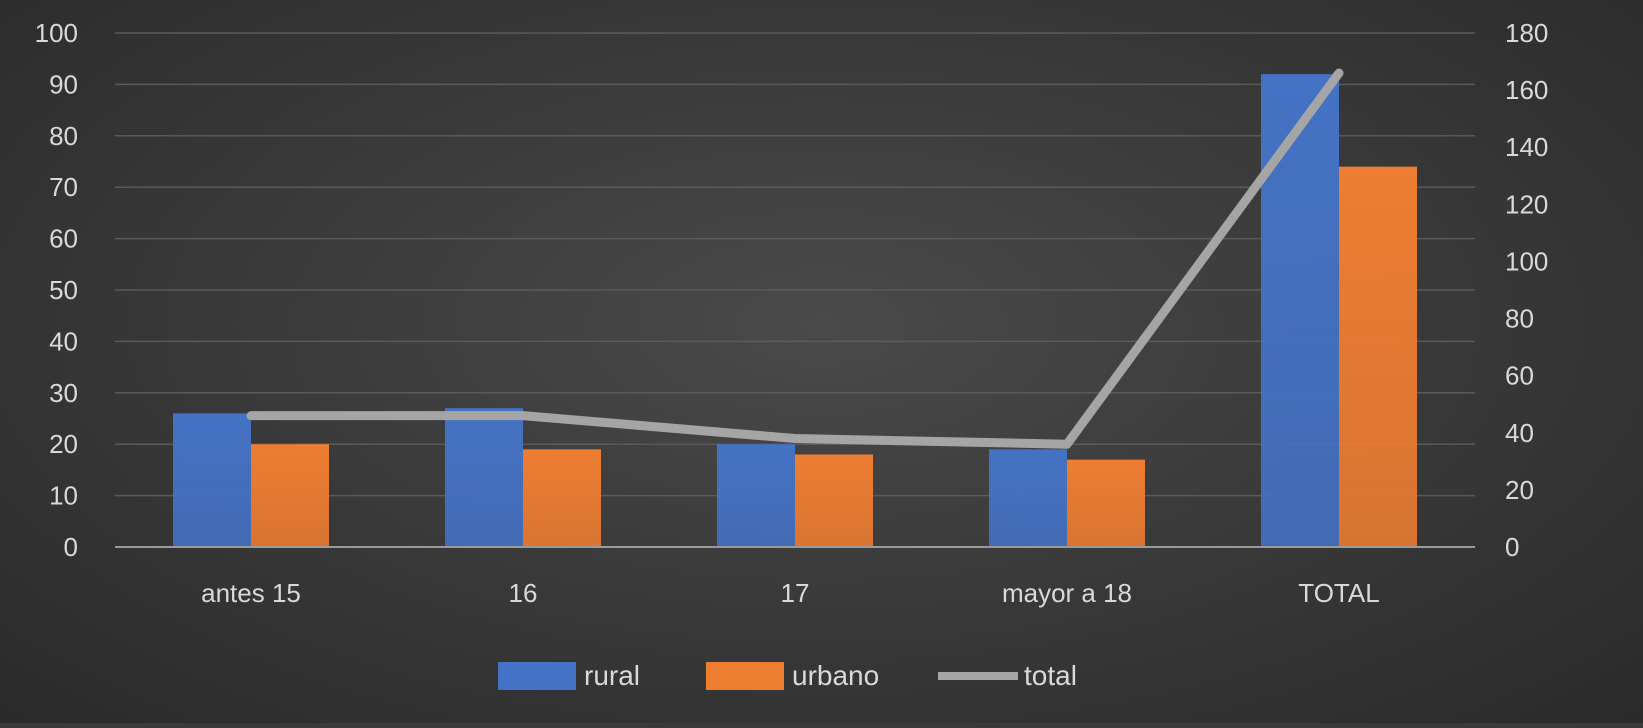 The width and height of the screenshot is (1643, 728). Describe the element at coordinates (63, 187) in the screenshot. I see `left-tick-label: 70` at that location.